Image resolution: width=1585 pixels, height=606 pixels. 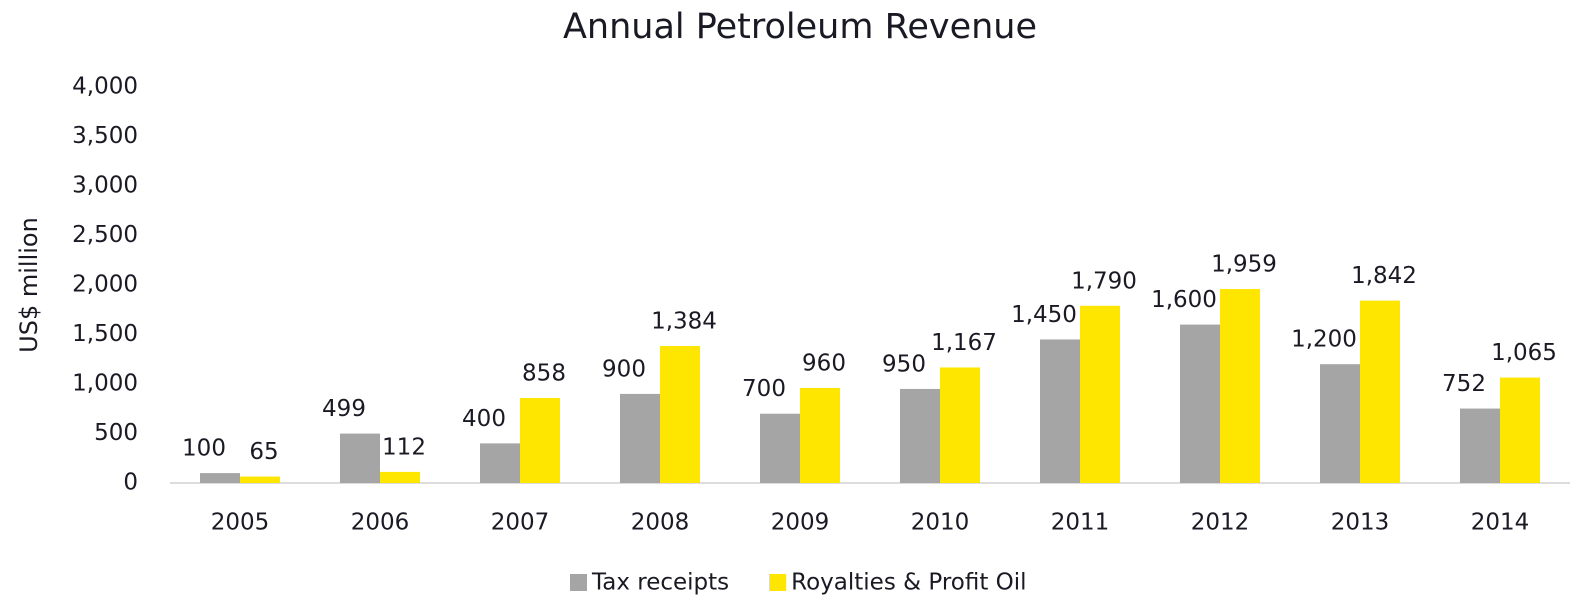 I want to click on data-label: 100, so click(x=204, y=449).